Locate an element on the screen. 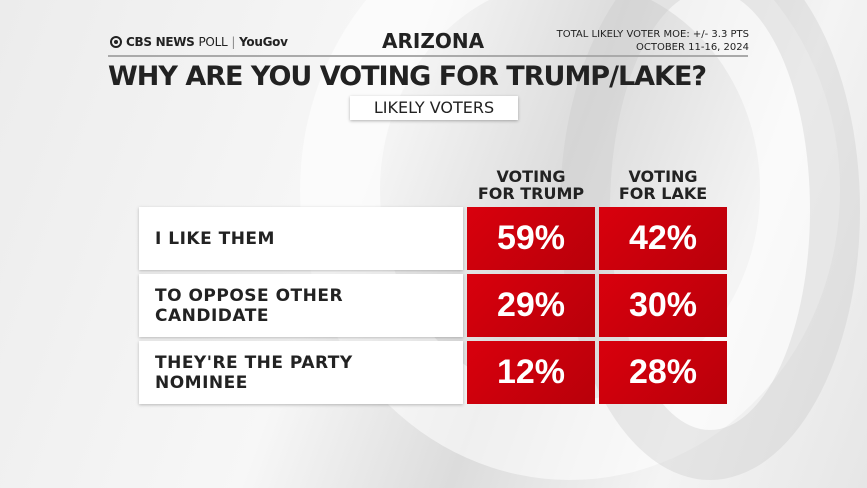 The image size is (867, 488). cbs-eye-icon is located at coordinates (116, 42).